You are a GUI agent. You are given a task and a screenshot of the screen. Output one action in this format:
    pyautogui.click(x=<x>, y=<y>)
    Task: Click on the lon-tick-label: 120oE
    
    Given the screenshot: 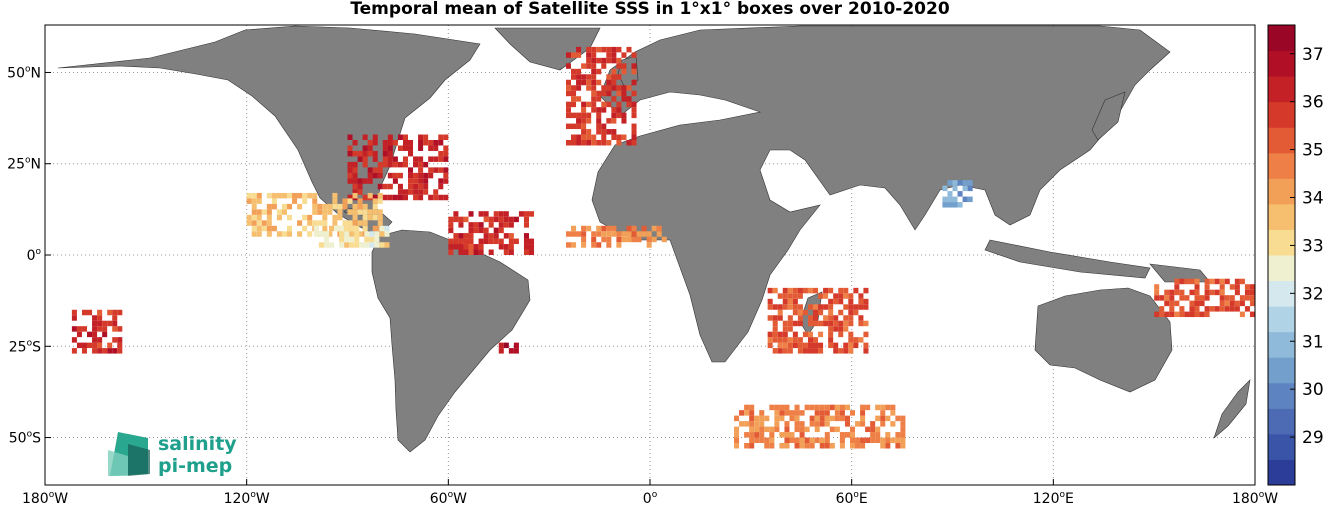 What is the action you would take?
    pyautogui.click(x=1053, y=498)
    